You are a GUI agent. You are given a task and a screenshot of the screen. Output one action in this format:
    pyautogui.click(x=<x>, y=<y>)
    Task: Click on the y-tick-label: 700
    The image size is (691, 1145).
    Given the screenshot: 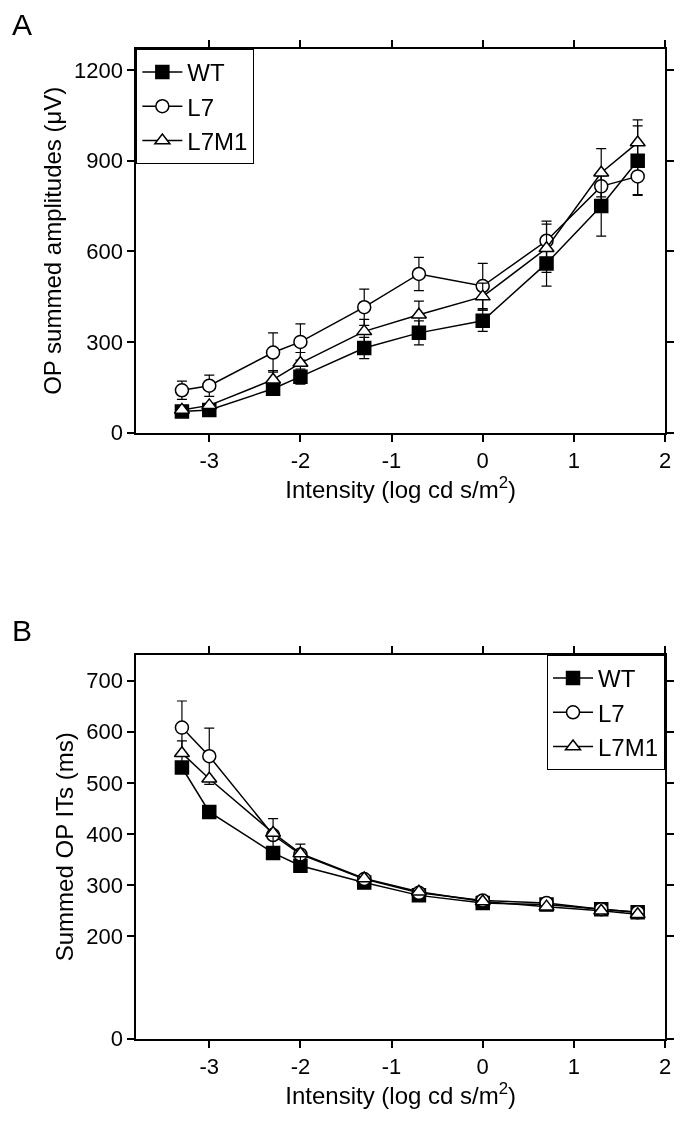 What is the action you would take?
    pyautogui.click(x=104, y=681)
    